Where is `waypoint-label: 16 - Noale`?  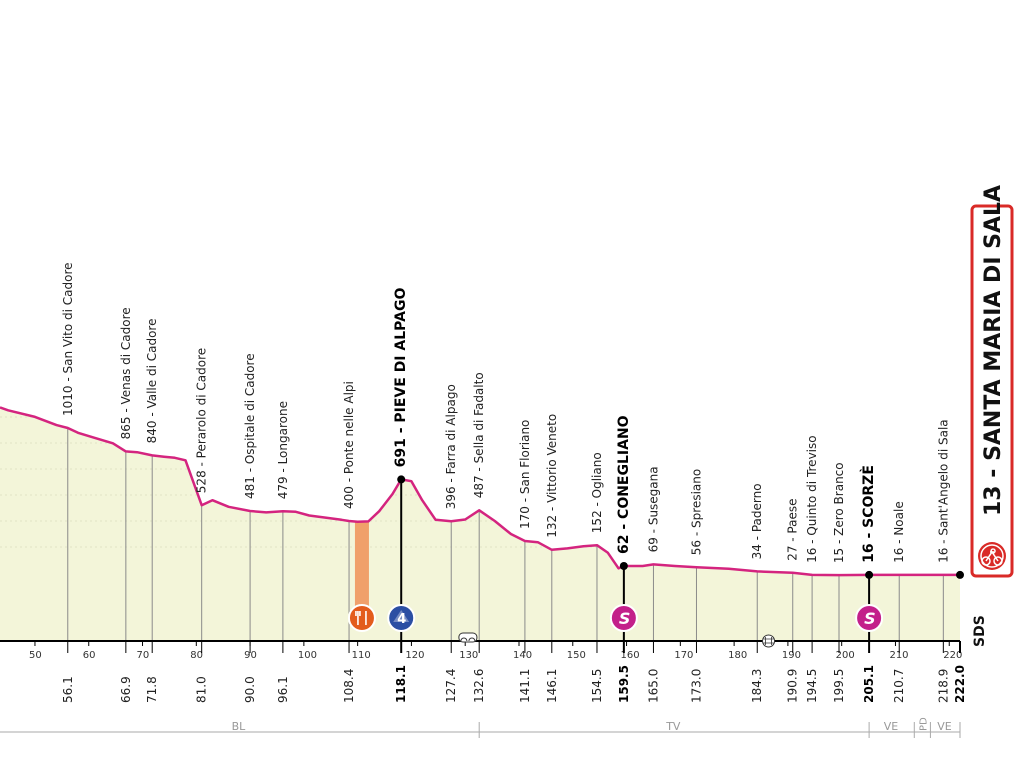
waypoint-label: 16 - Noale is located at coordinates (899, 532).